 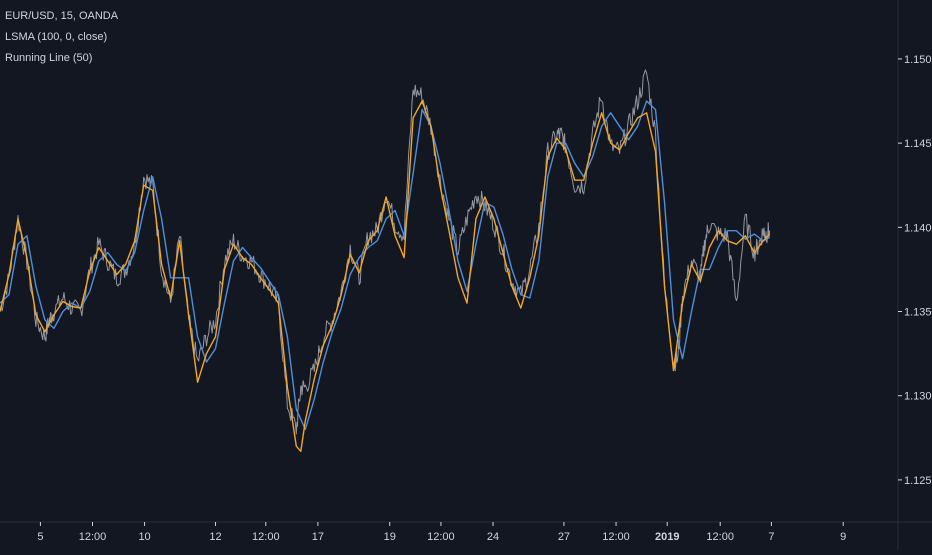 I want to click on x-tick-label: 19, so click(x=390, y=537).